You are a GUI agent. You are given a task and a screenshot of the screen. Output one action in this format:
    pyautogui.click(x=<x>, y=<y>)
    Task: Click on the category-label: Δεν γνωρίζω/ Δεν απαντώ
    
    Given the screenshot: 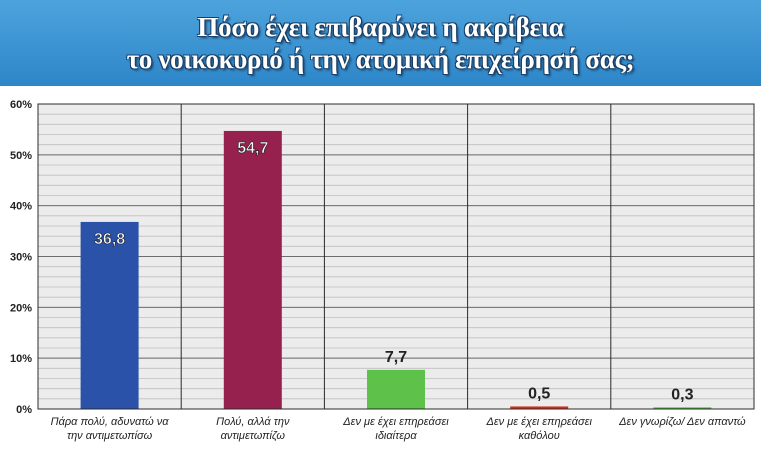 What is the action you would take?
    pyautogui.click(x=682, y=422)
    